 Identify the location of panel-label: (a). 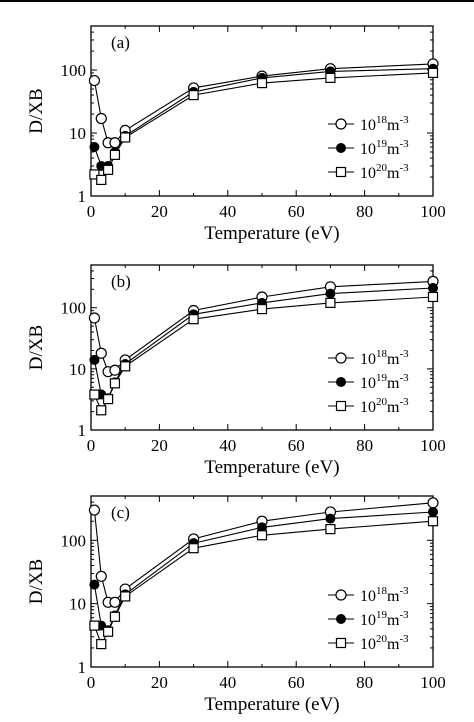
(120, 42).